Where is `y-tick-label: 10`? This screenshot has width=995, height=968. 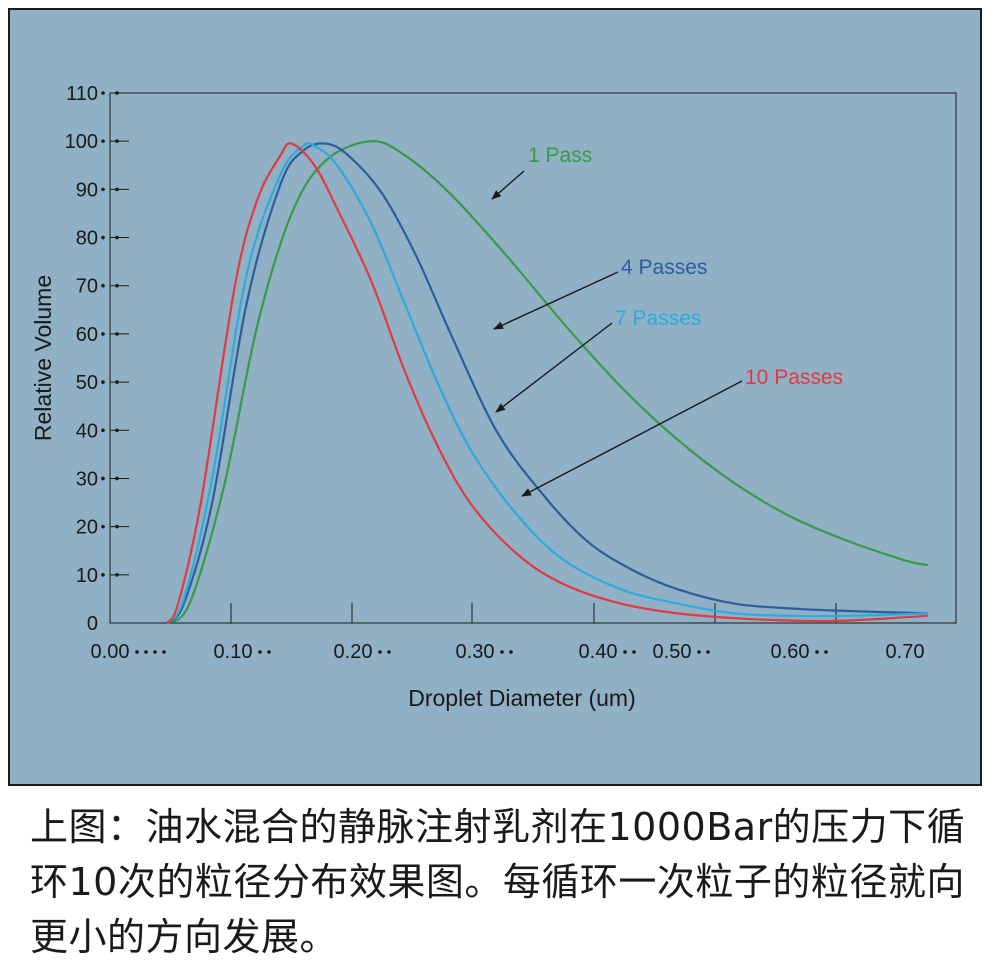 y-tick-label: 10 is located at coordinates (87, 576).